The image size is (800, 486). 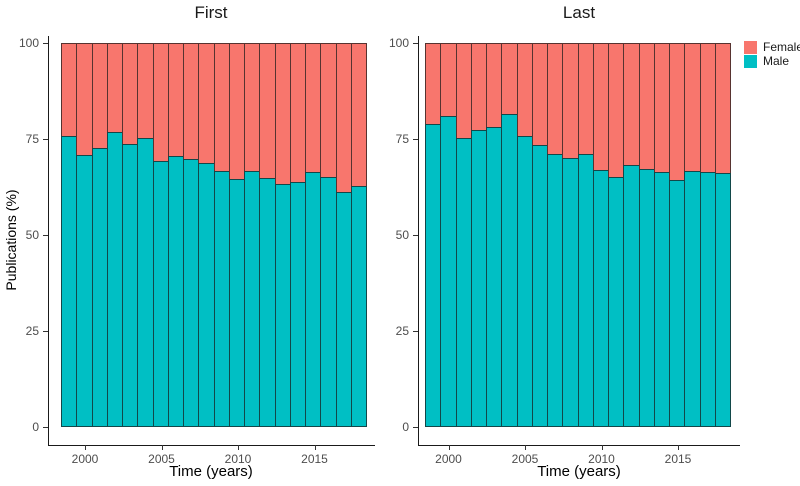 What do you see at coordinates (524, 235) in the screenshot?
I see `bar-2005` at bounding box center [524, 235].